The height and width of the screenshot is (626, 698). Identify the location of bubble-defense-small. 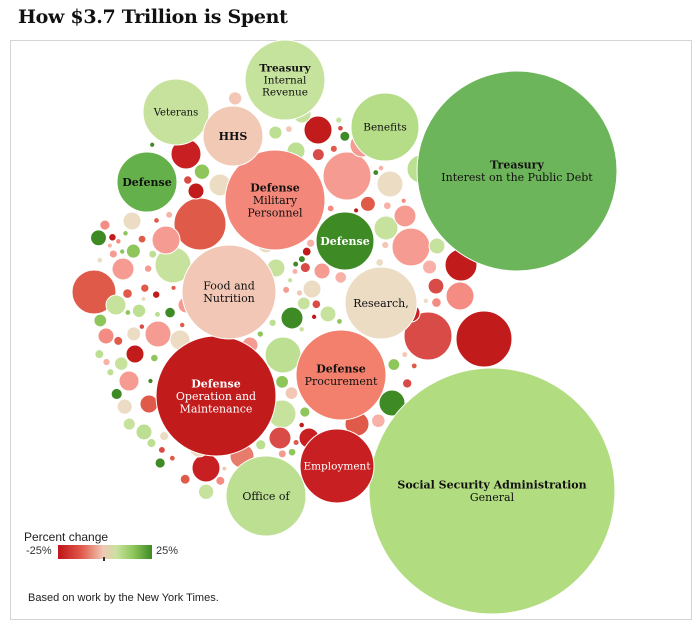
(147, 182).